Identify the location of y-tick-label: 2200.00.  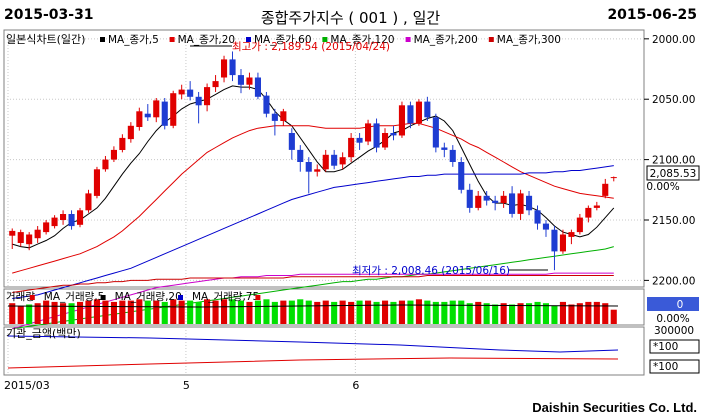
(673, 281).